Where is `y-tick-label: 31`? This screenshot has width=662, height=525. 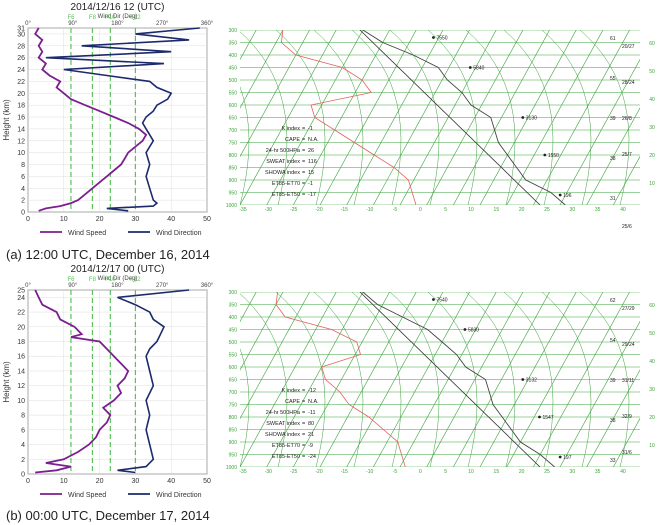
y-tick-label: 31 is located at coordinates (21, 29).